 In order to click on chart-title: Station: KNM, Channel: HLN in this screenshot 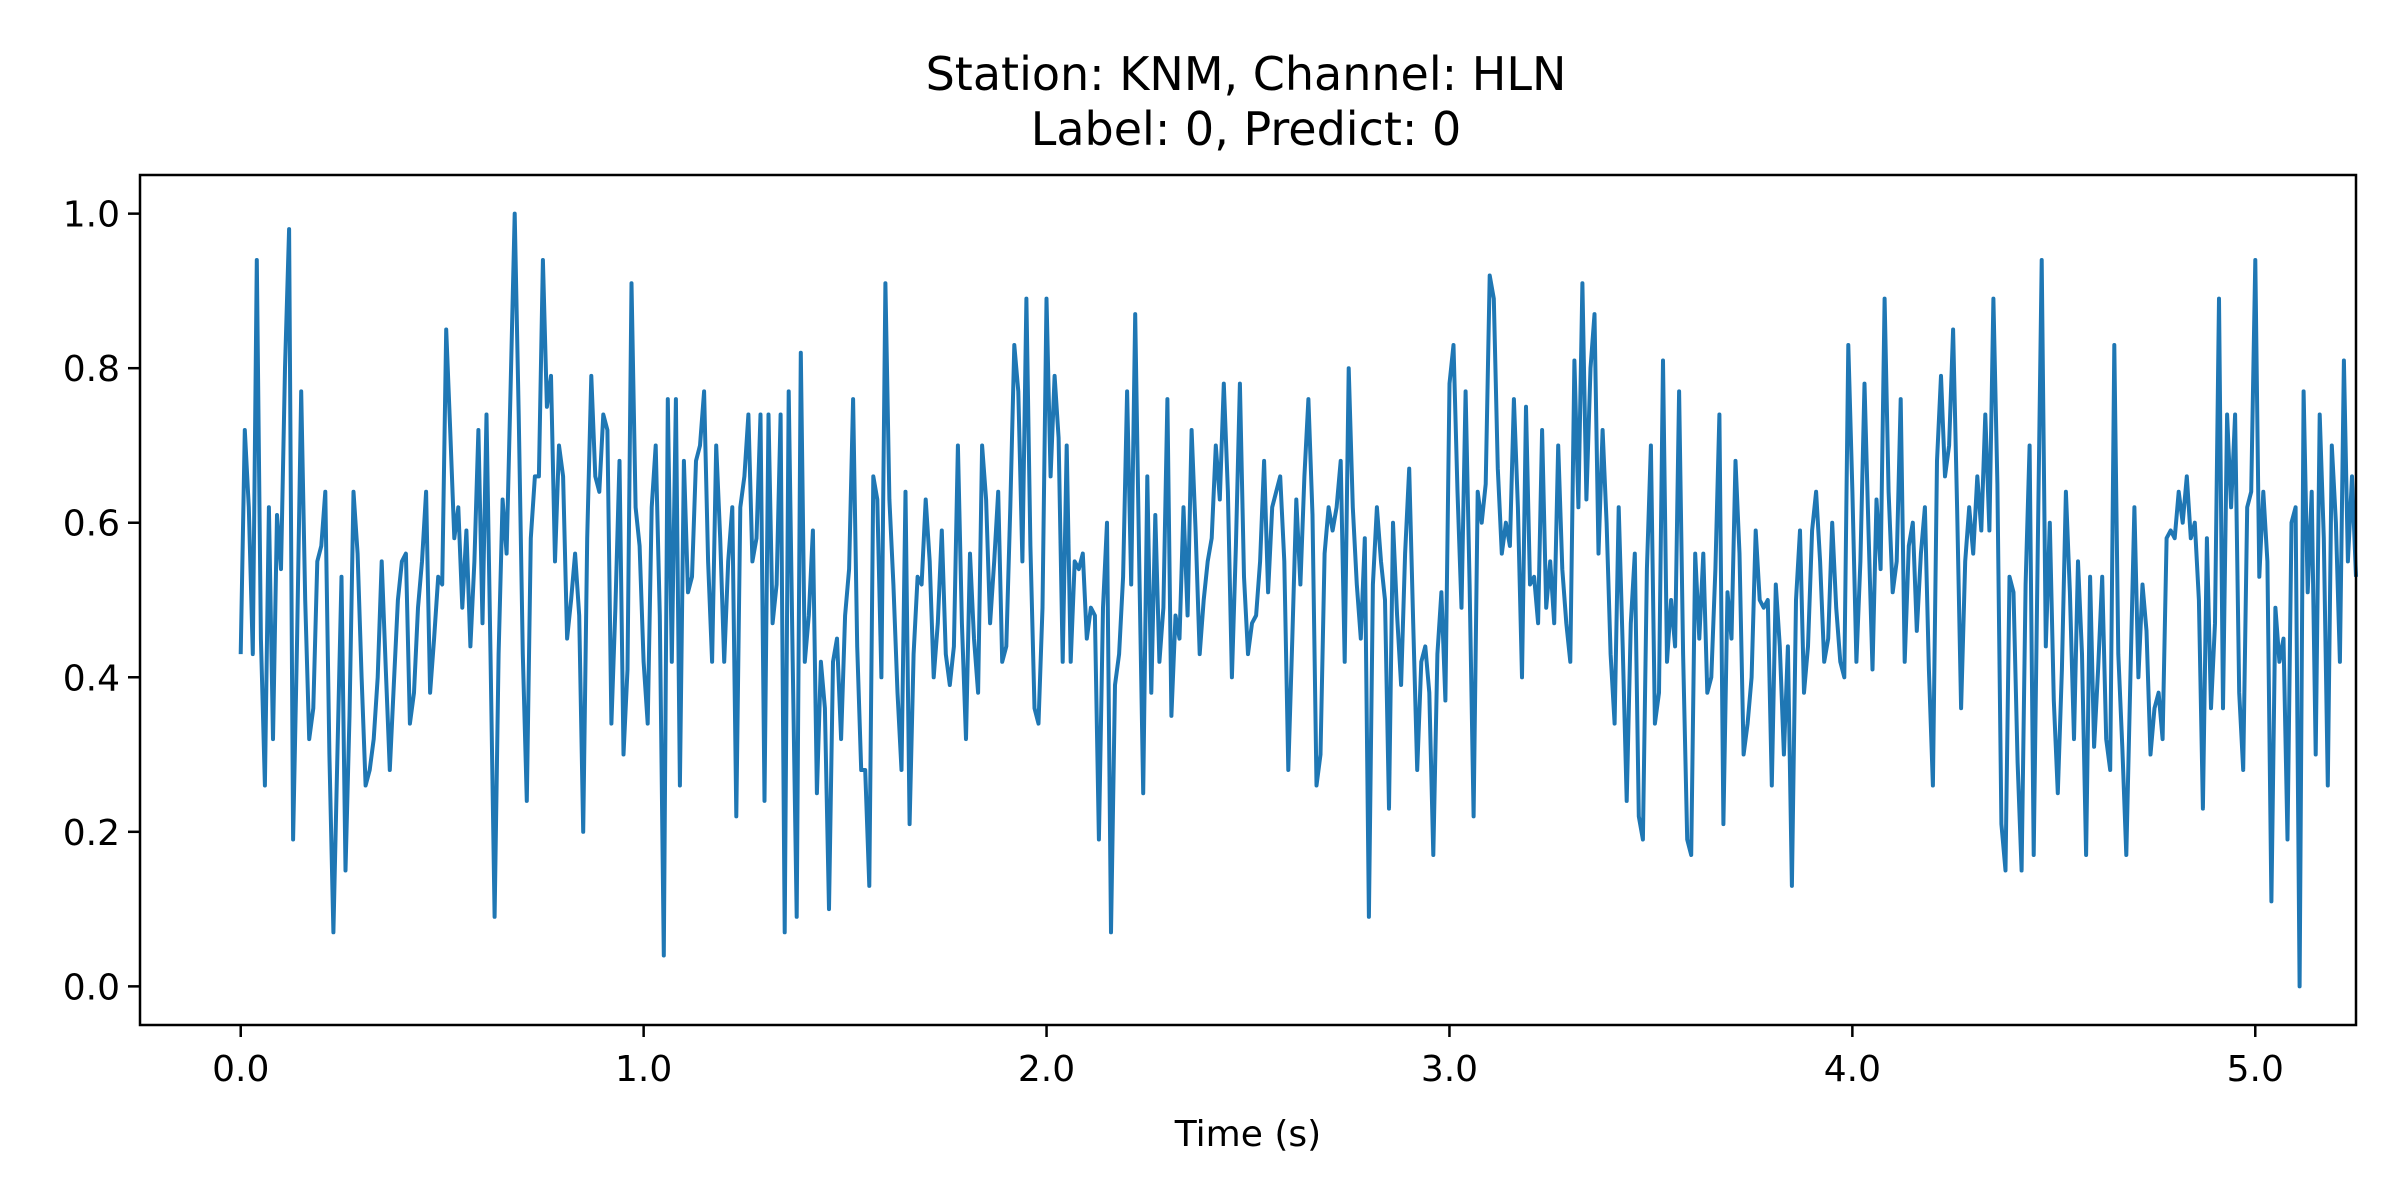, I will do `click(1246, 74)`.